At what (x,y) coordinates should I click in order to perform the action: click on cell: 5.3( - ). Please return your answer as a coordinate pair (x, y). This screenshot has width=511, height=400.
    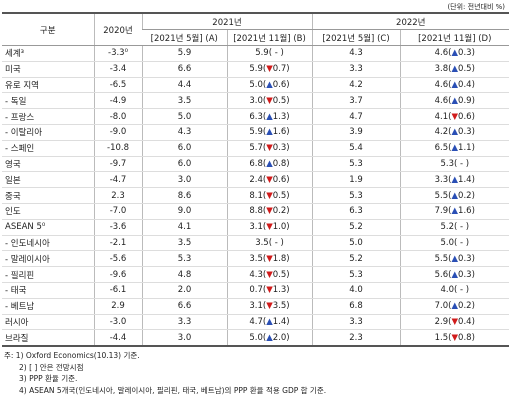
    Looking at the image, I should click on (454, 164).